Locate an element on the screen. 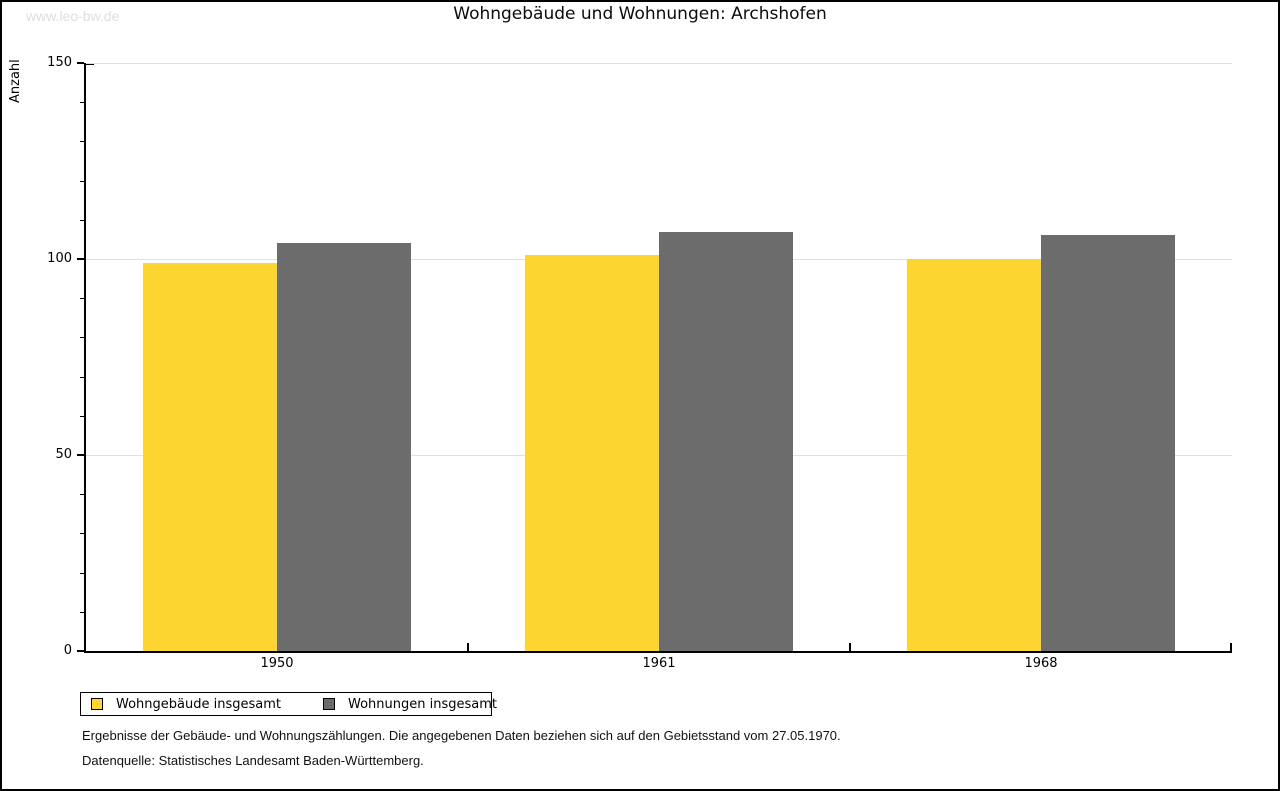  bar-1961-wohnungen is located at coordinates (726, 441).